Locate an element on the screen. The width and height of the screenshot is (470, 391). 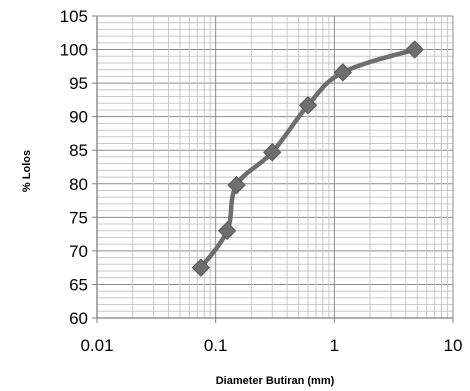
y-tick-label: 60 is located at coordinates (78, 318).